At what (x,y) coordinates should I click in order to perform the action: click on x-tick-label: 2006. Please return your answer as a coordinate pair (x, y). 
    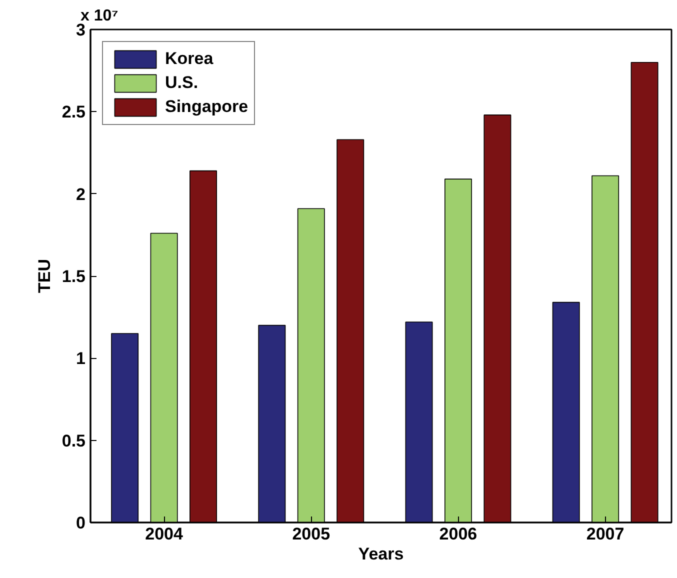
    Looking at the image, I should click on (458, 534).